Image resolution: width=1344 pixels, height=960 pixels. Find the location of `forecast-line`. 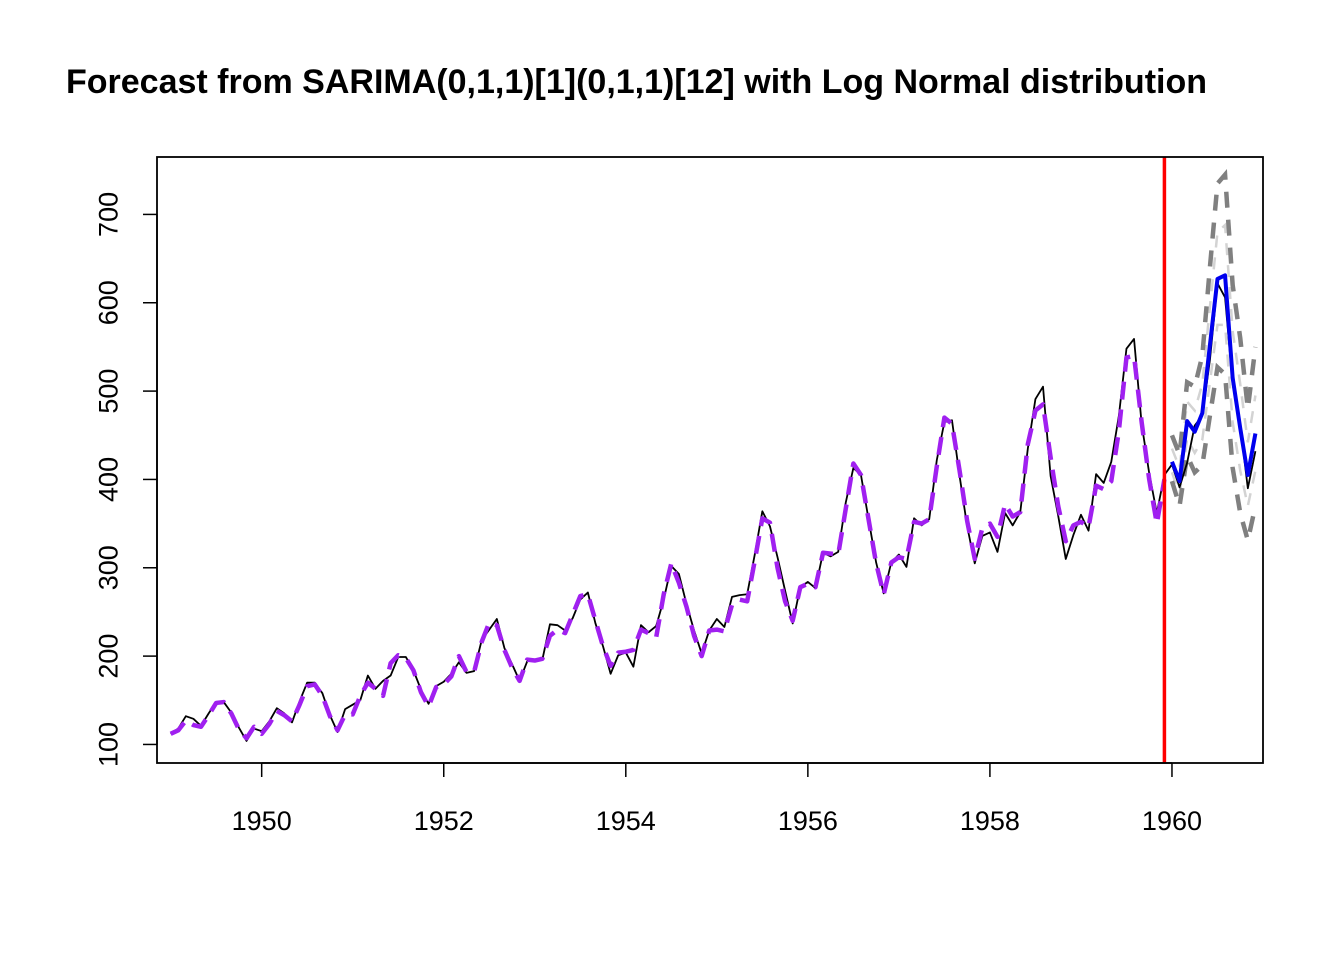

forecast-line is located at coordinates (1214, 378).